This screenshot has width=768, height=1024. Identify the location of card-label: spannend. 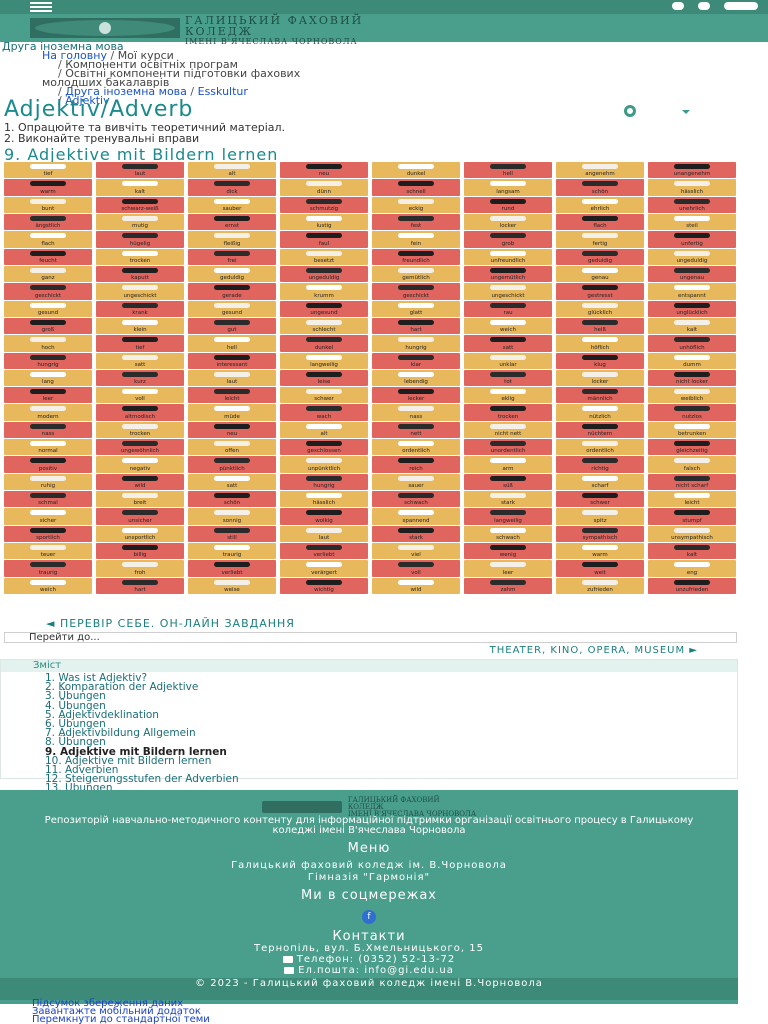
(416, 520).